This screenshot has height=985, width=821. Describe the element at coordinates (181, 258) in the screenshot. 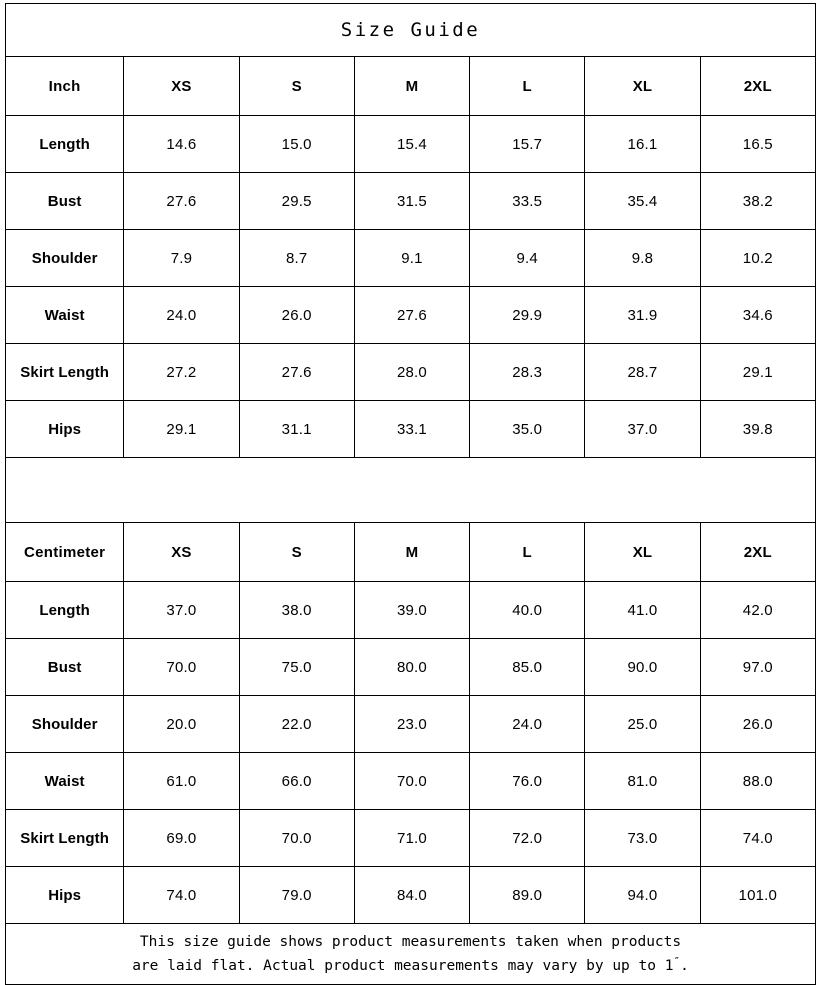

I see `measurement-value: 7.9` at that location.